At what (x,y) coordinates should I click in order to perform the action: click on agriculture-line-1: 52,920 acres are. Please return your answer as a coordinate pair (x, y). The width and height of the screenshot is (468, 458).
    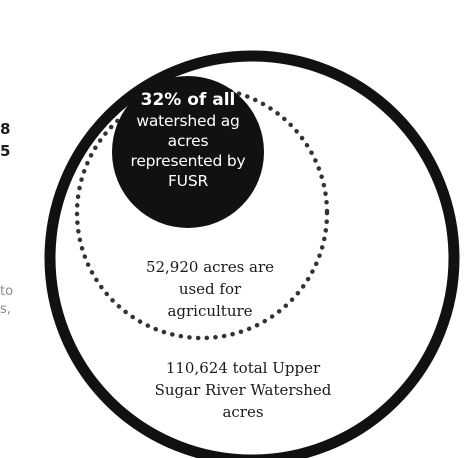
    Looking at the image, I should click on (210, 267).